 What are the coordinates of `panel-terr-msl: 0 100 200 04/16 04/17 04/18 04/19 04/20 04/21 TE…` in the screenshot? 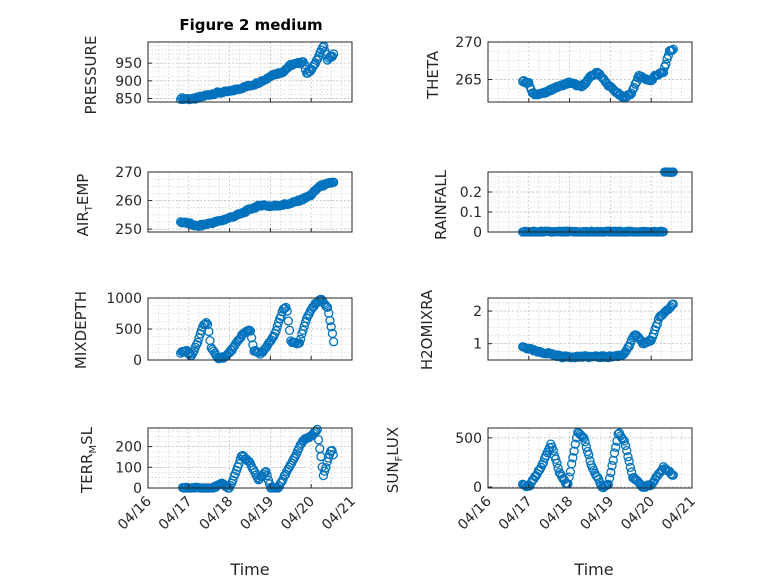 It's located at (218, 479).